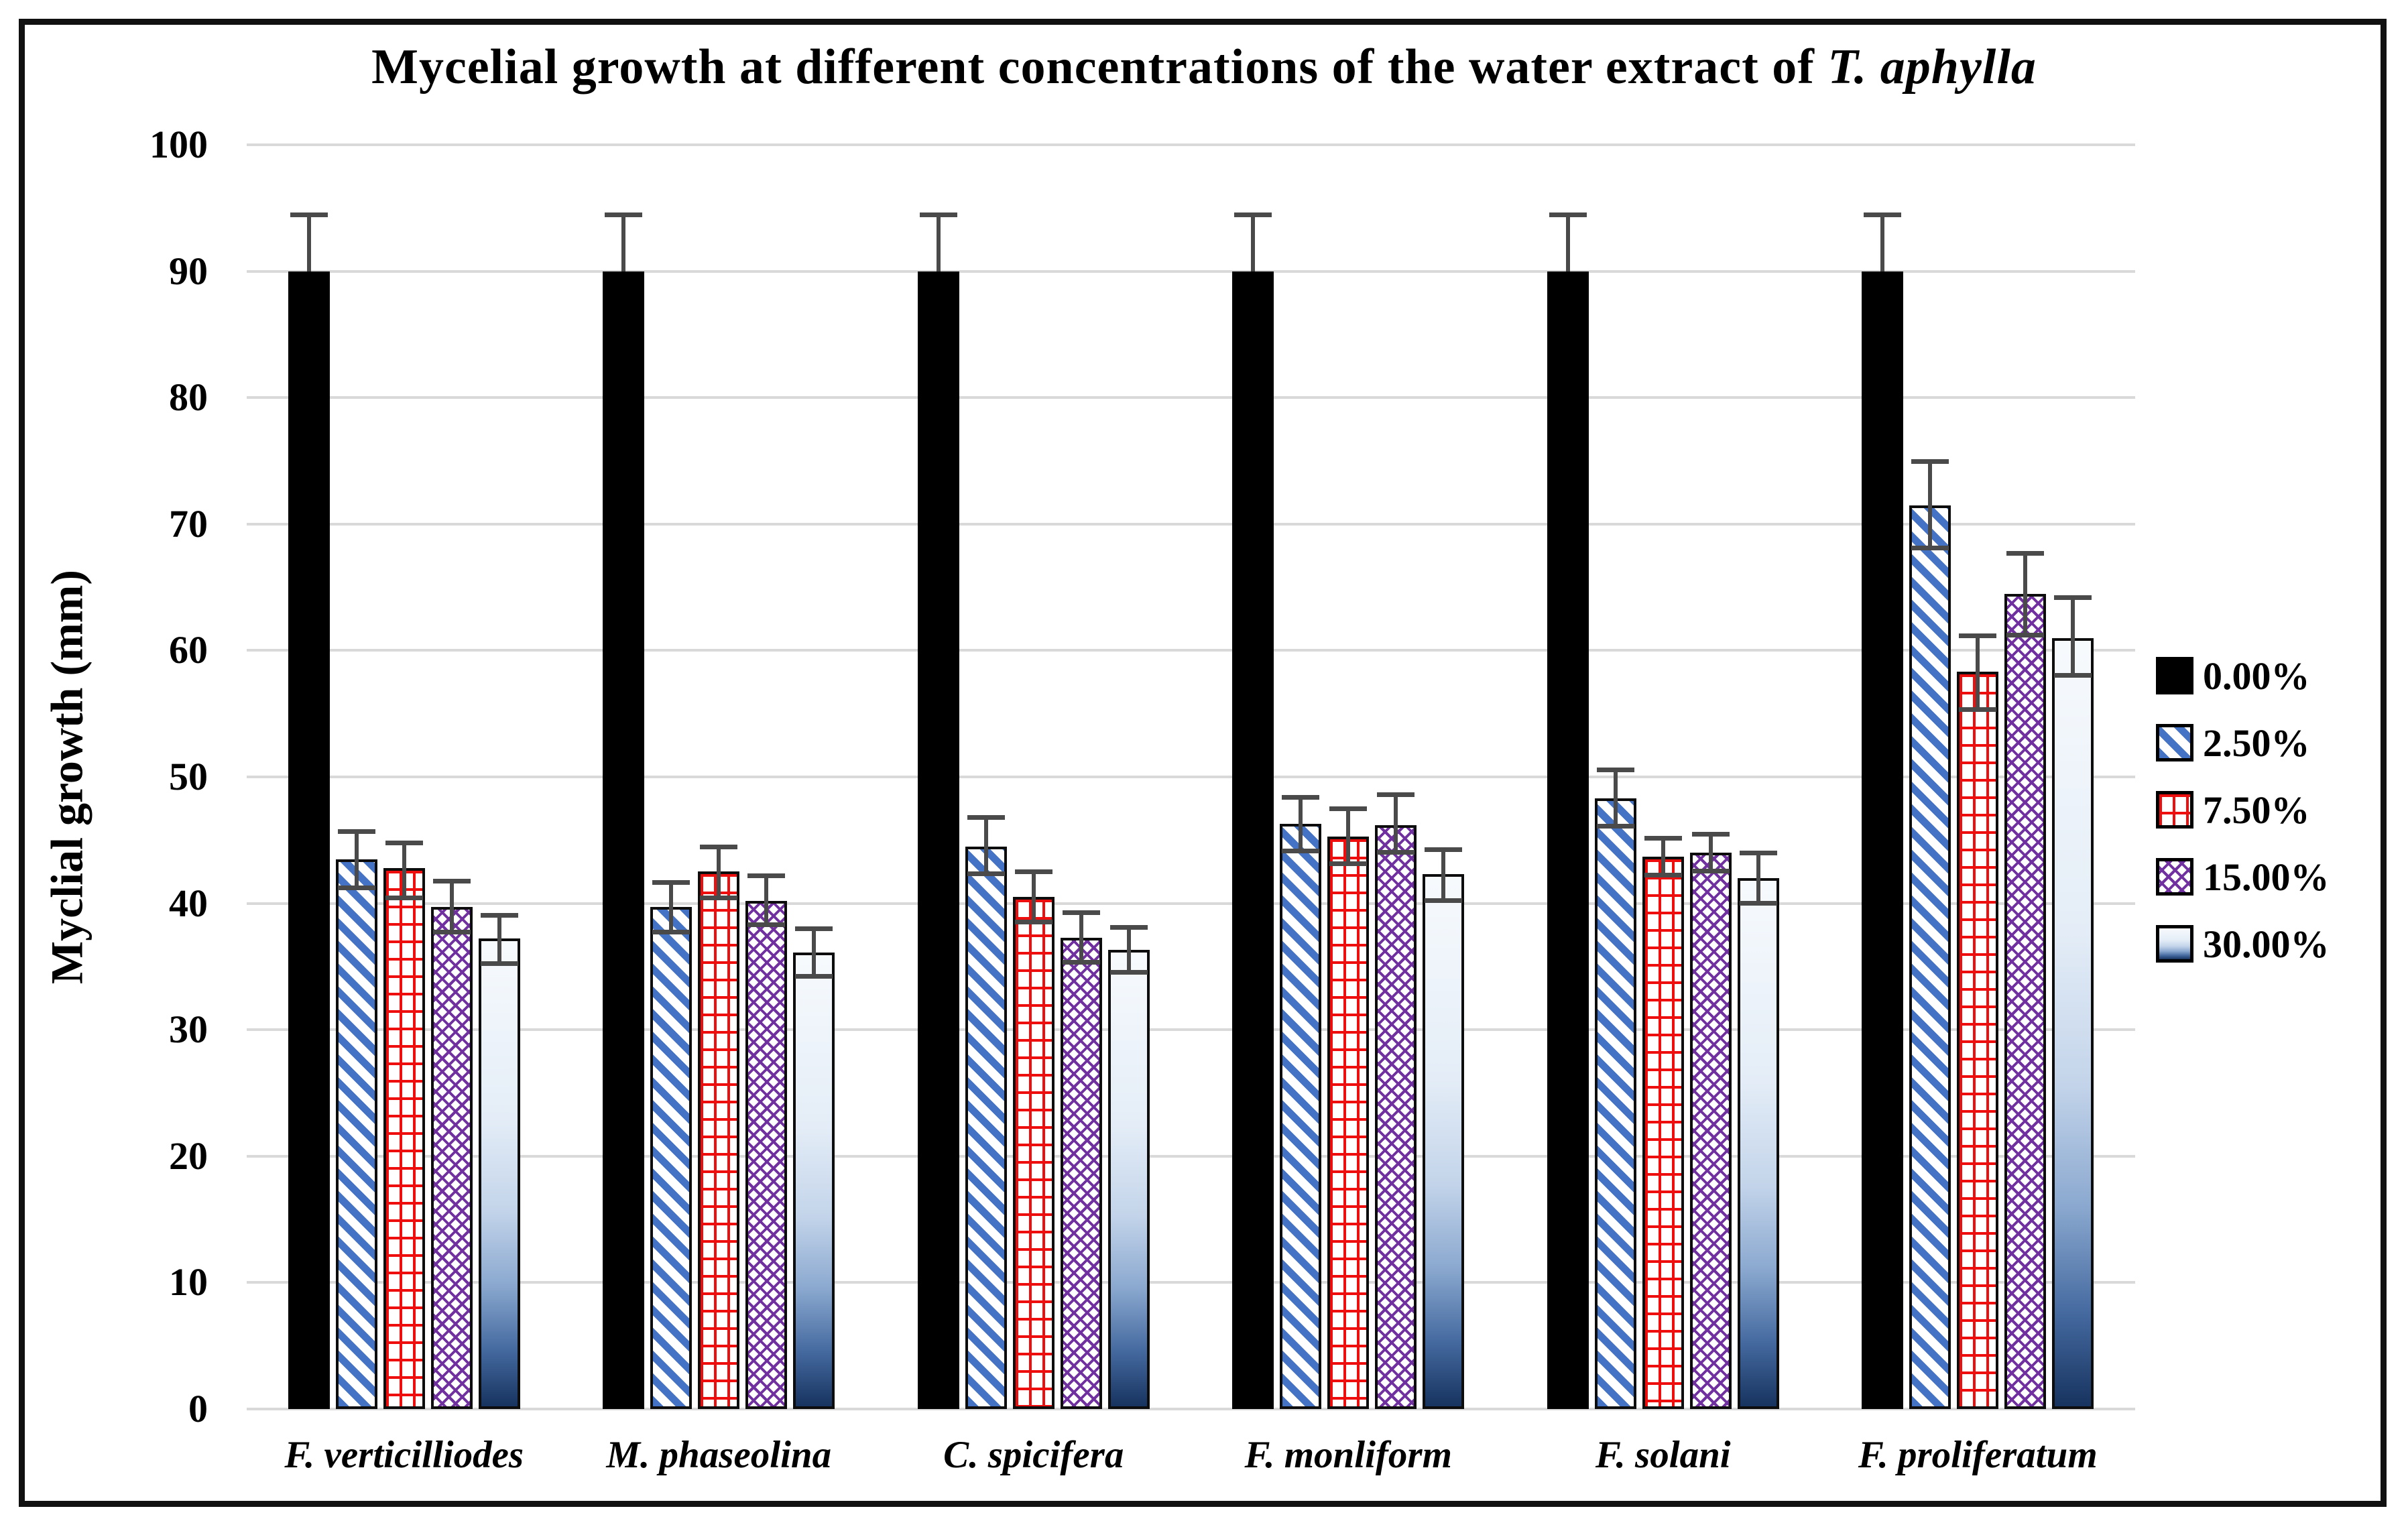 This screenshot has height=1527, width=2408. Describe the element at coordinates (198, 1408) in the screenshot. I see `y-tick-label: 0` at that location.